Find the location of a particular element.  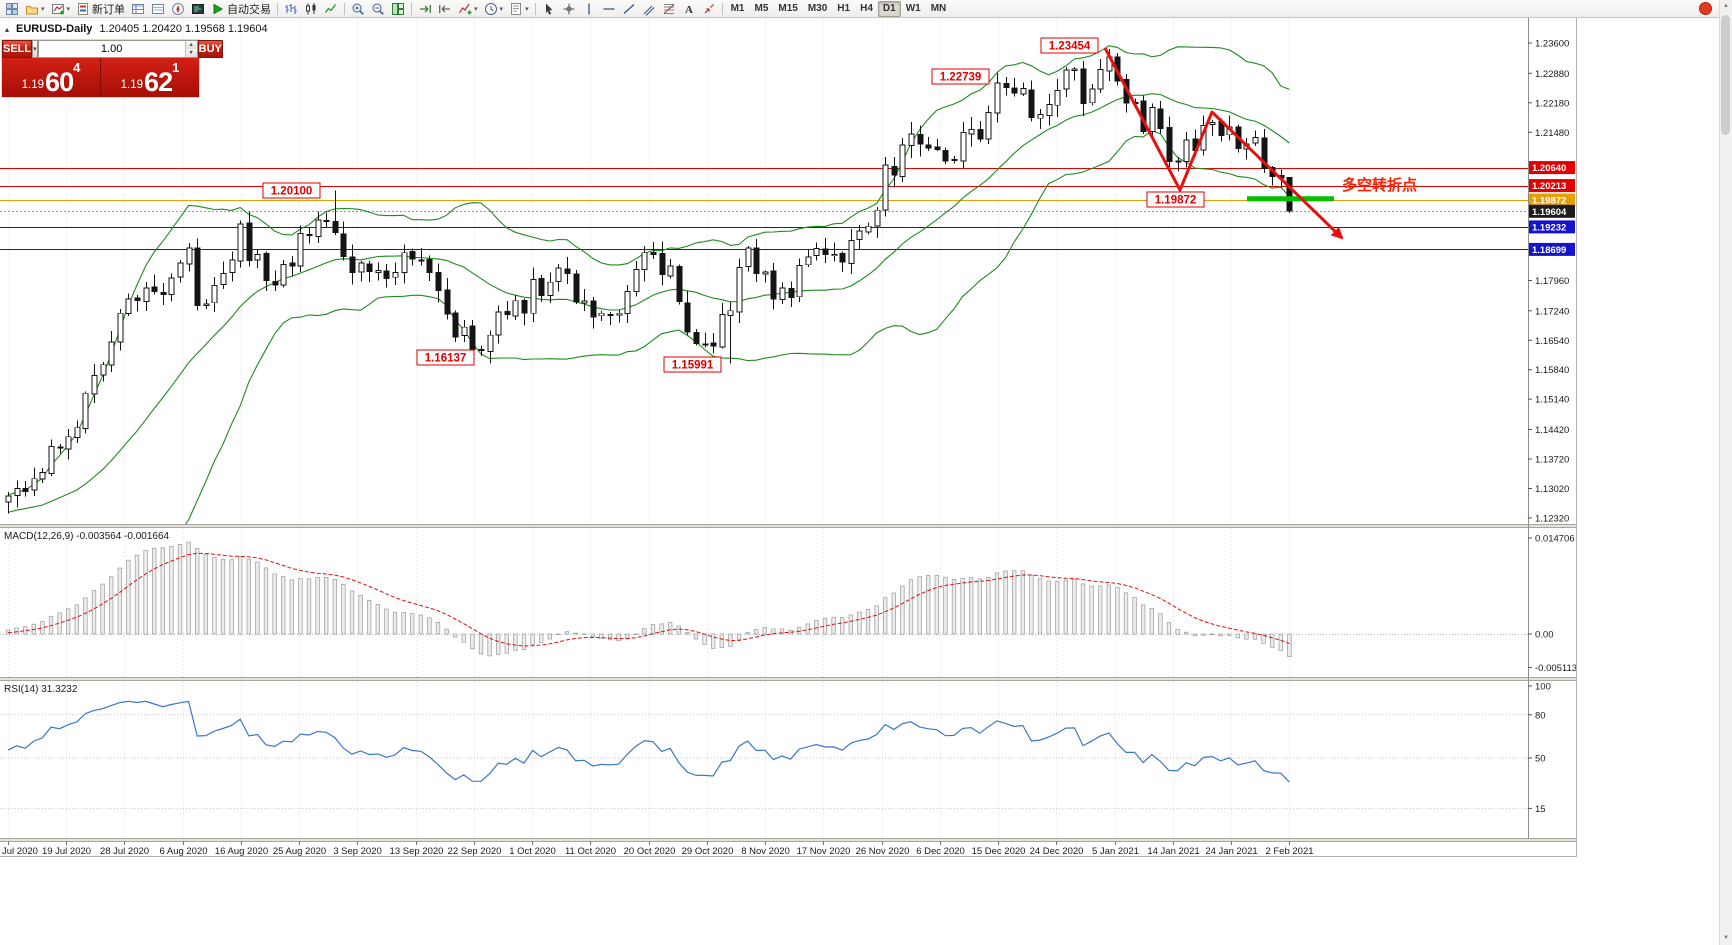

zoom-out-button is located at coordinates (378, 9).